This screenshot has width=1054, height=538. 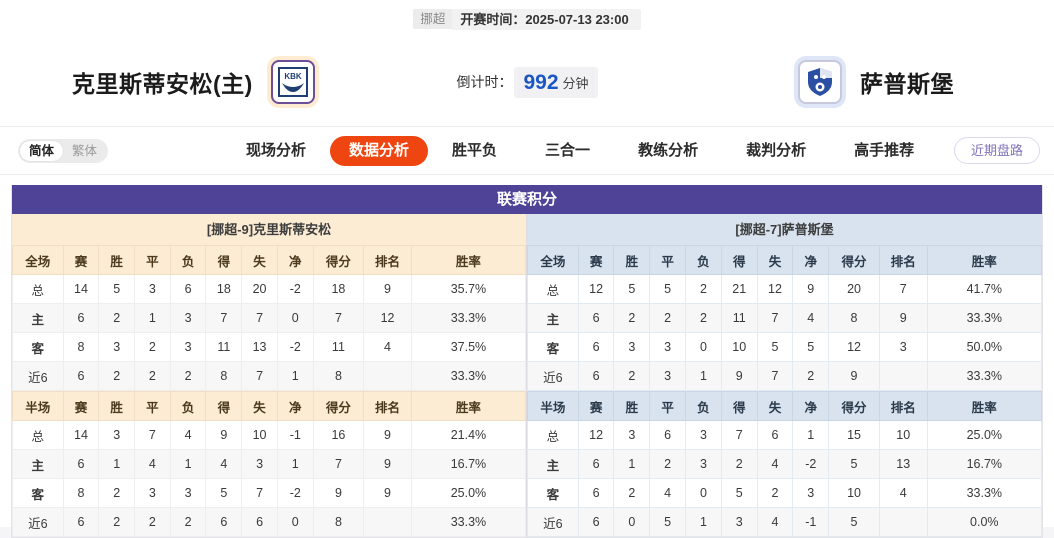 What do you see at coordinates (475, 150) in the screenshot?
I see `tab-win-draw-loss: 胜平负` at bounding box center [475, 150].